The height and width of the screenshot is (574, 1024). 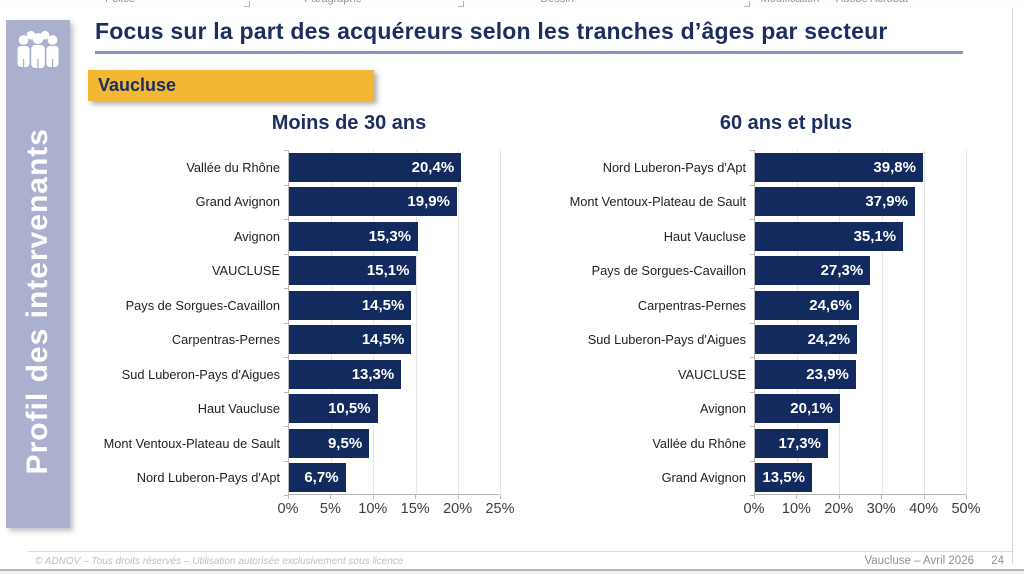 I want to click on data-bar: 6,7%, so click(x=317, y=478).